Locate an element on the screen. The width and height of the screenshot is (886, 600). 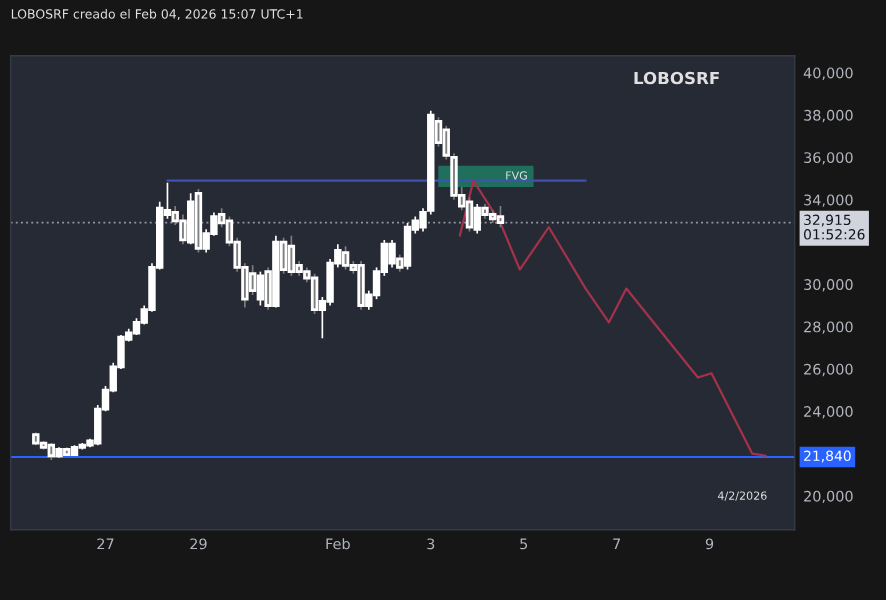
annotation: LOBOSRF is located at coordinates (676, 78).